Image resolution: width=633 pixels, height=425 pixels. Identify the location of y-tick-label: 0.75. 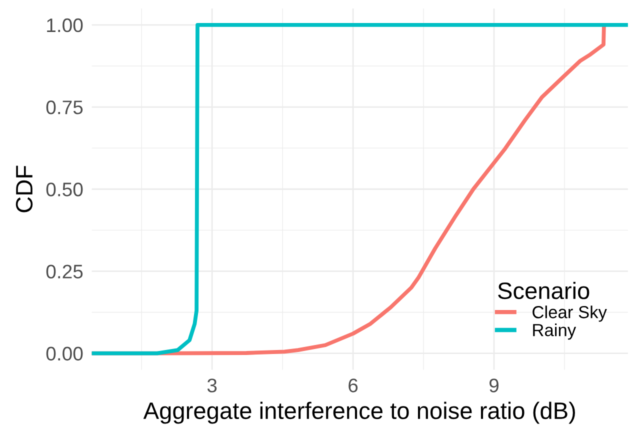
(64, 107).